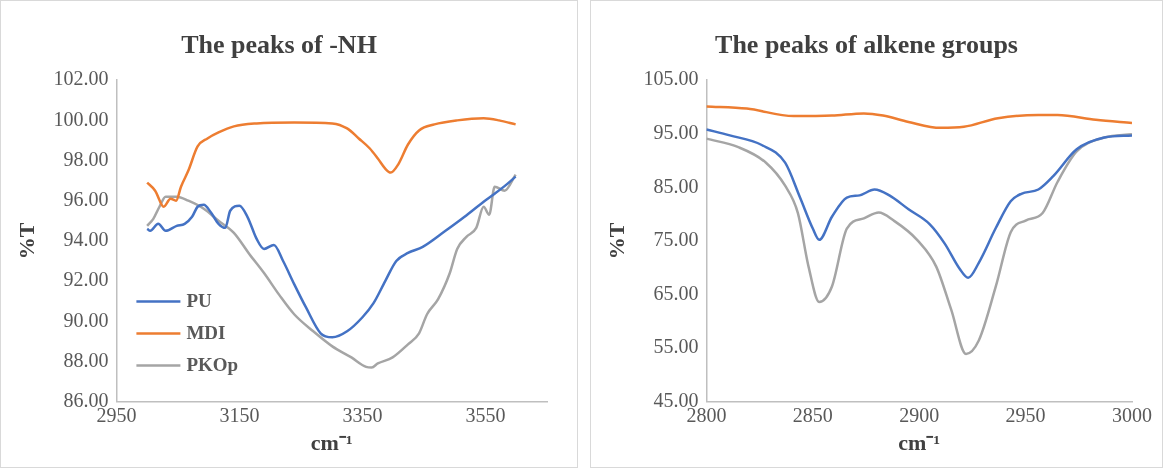  What do you see at coordinates (279, 45) in the screenshot?
I see `chart-title: The peaks of -NH` at bounding box center [279, 45].